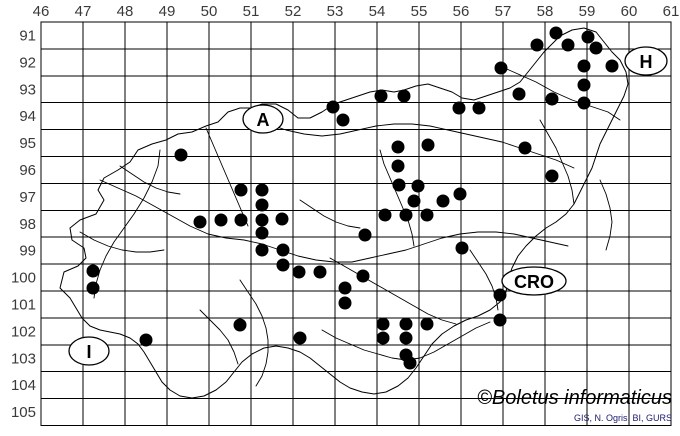 The width and height of the screenshot is (680, 436). What do you see at coordinates (23, 278) in the screenshot?
I see `row-label: 100` at bounding box center [23, 278].